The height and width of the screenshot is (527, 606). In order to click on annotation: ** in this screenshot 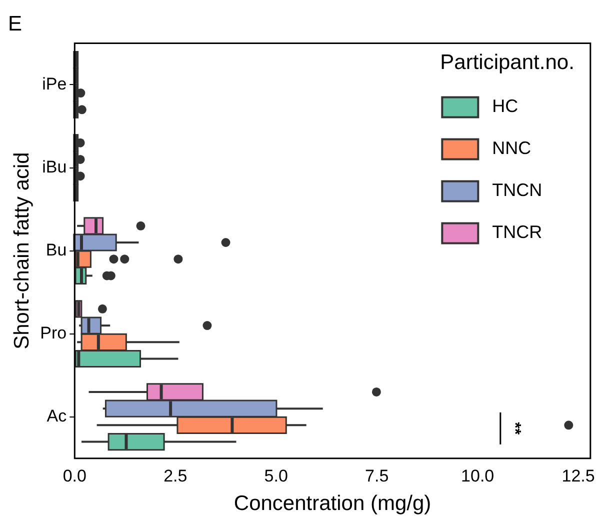, I will do `click(514, 429)`.